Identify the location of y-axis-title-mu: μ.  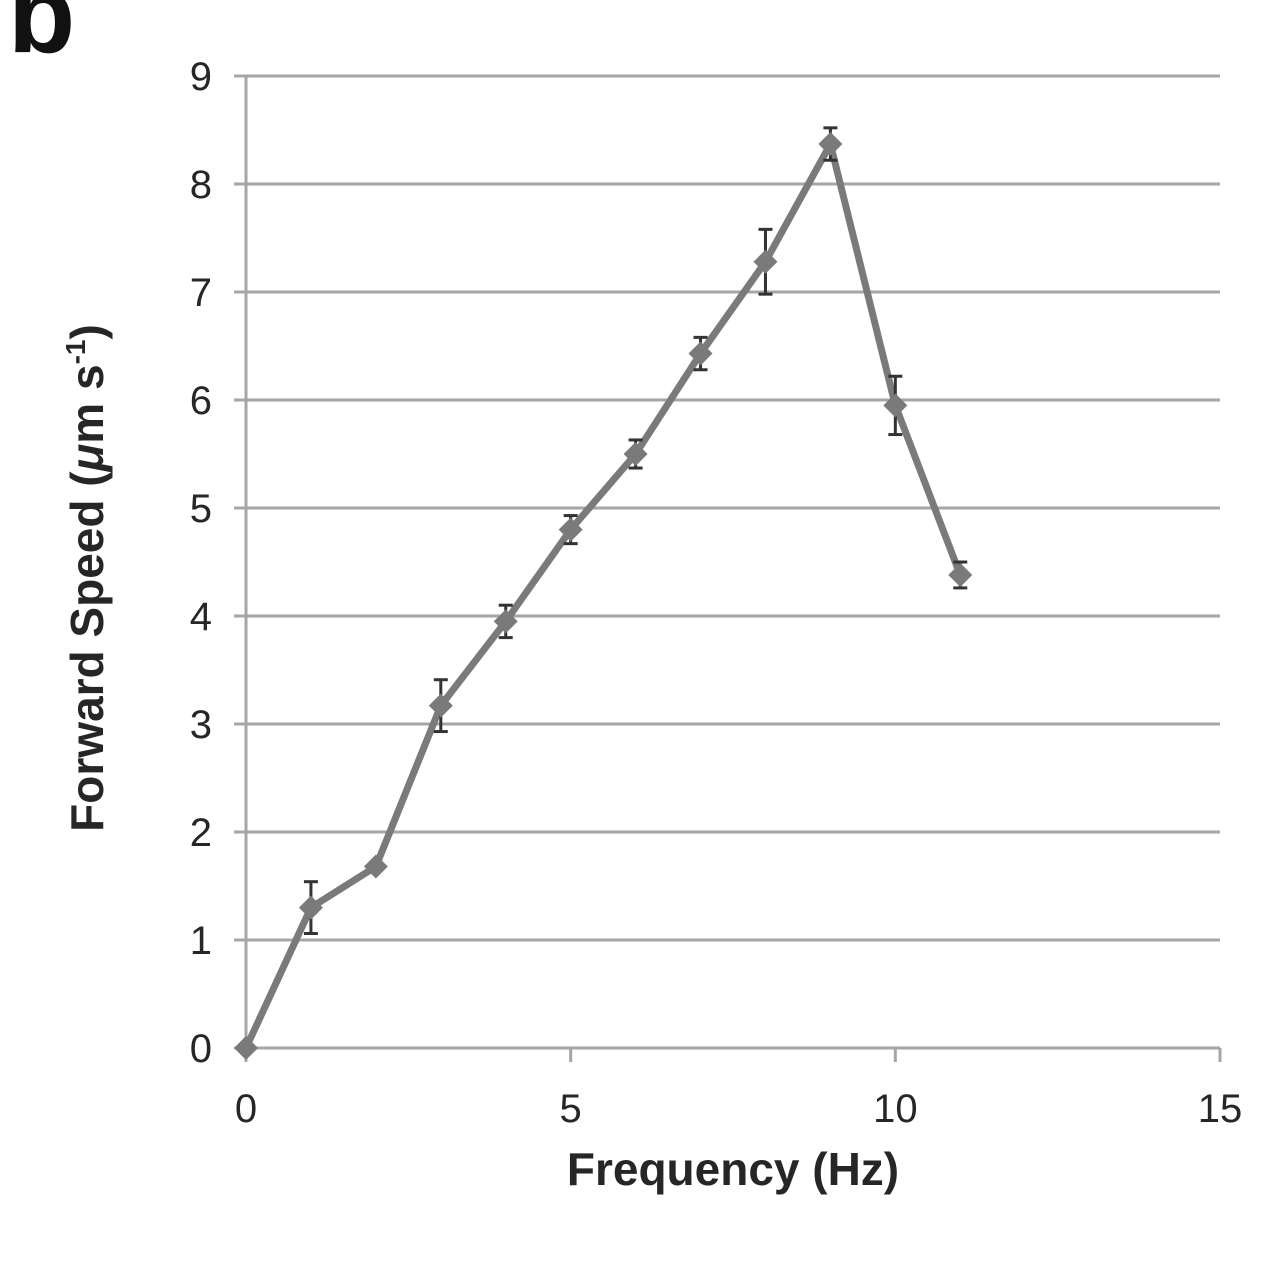
(87, 458).